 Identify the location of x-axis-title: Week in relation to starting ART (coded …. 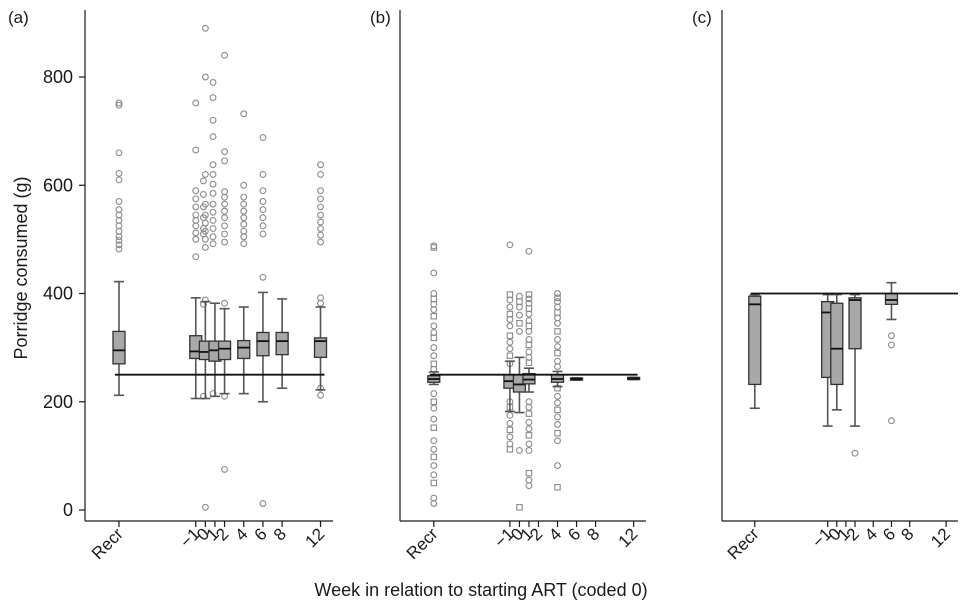
(480, 590).